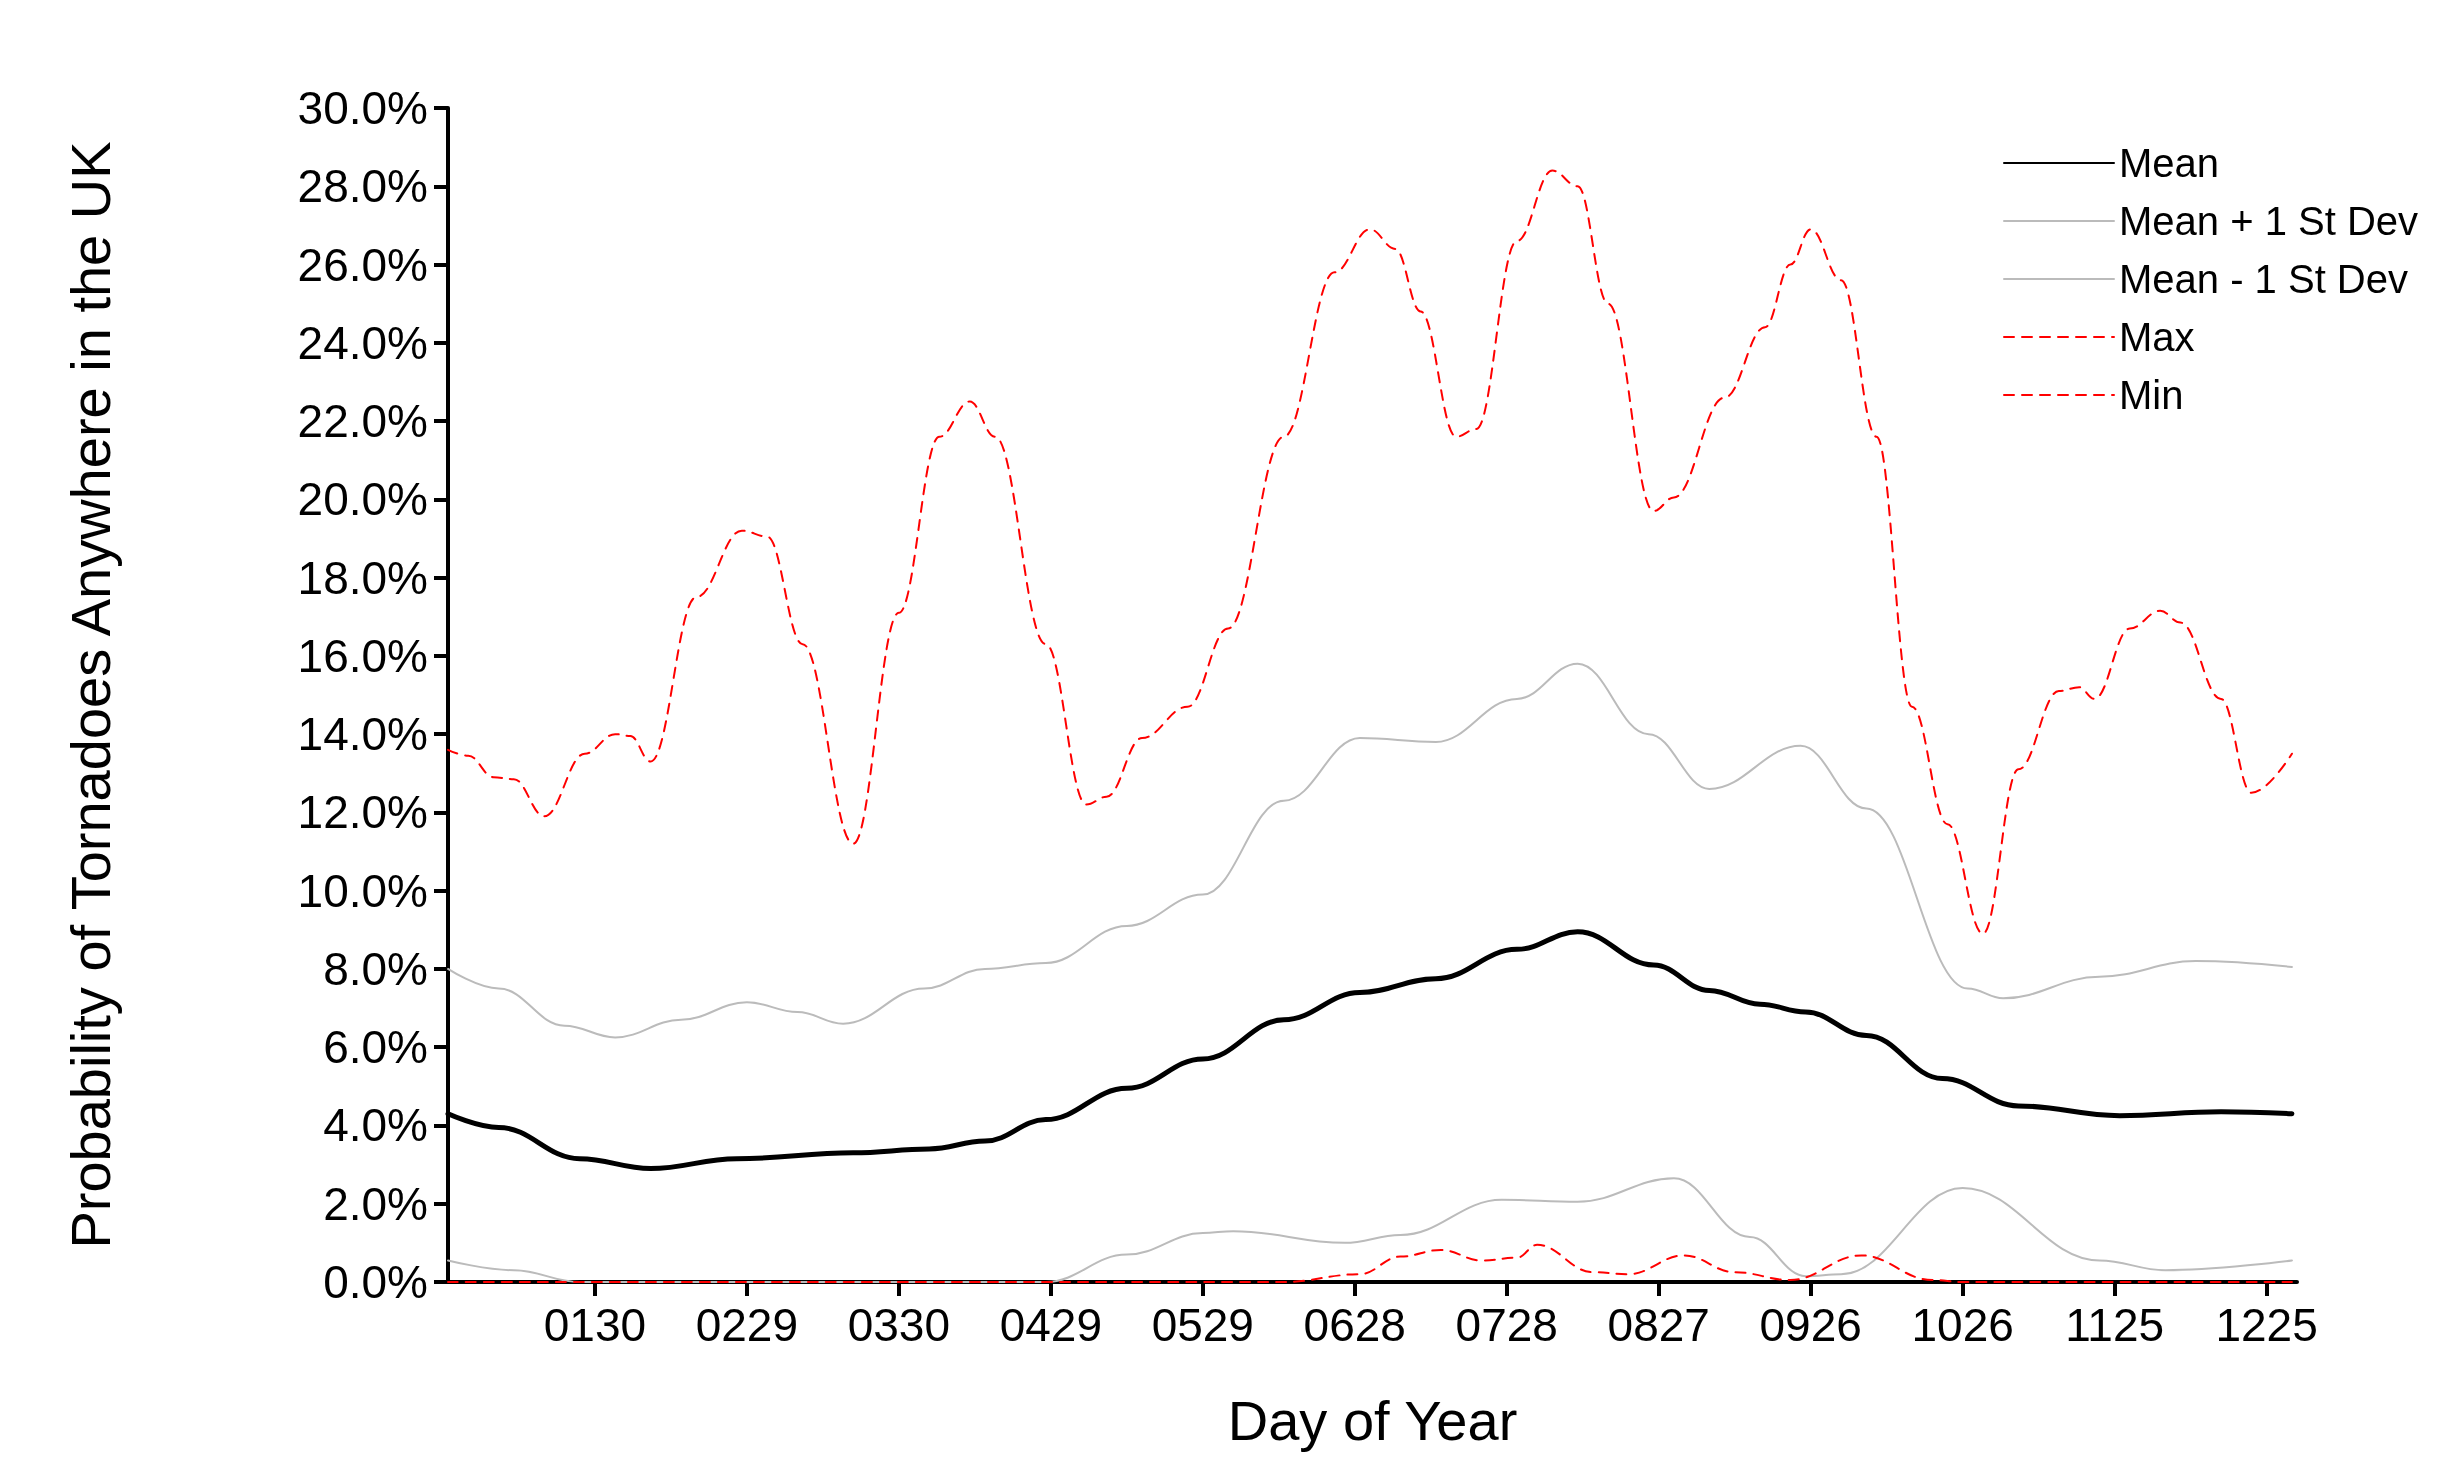 The image size is (2455, 1475). I want to click on legend-label: Max, so click(2157, 337).